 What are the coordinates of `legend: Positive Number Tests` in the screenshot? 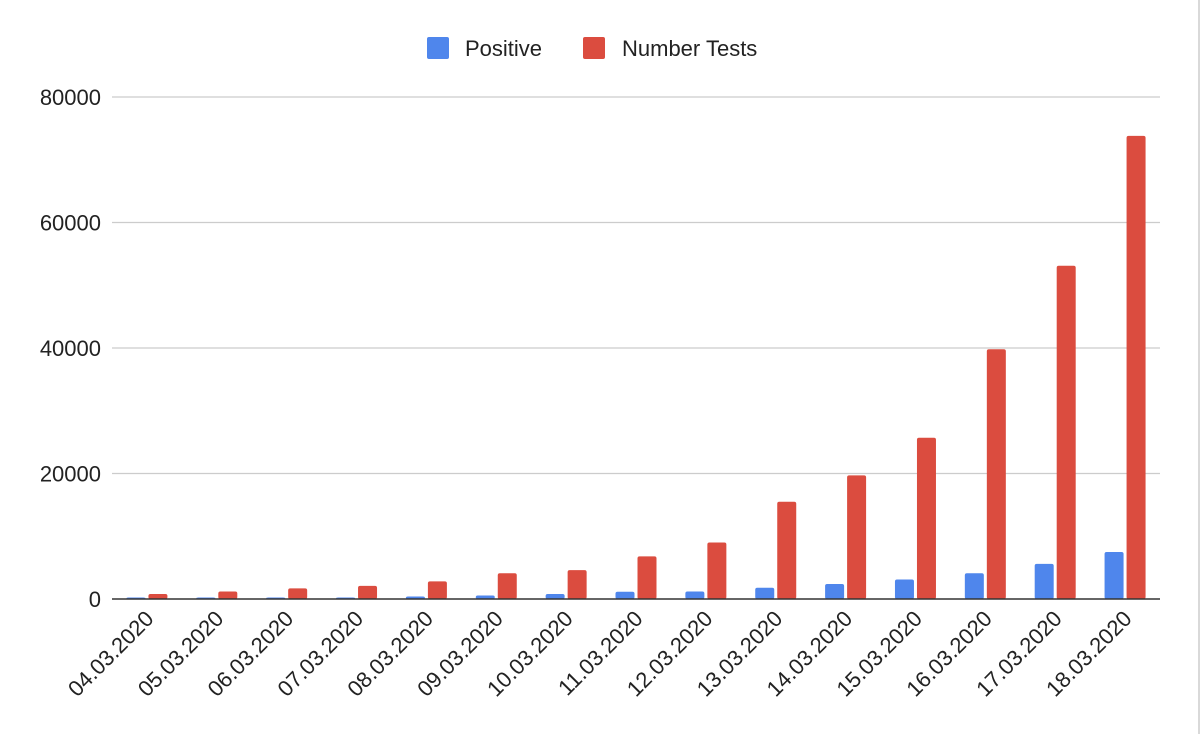 It's located at (592, 48).